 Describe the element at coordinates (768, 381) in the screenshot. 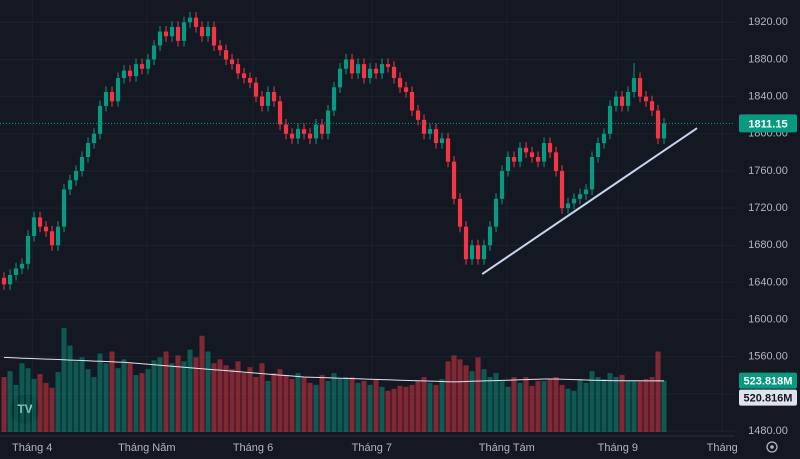

I see `volume-last-label: 523.818M` at that location.